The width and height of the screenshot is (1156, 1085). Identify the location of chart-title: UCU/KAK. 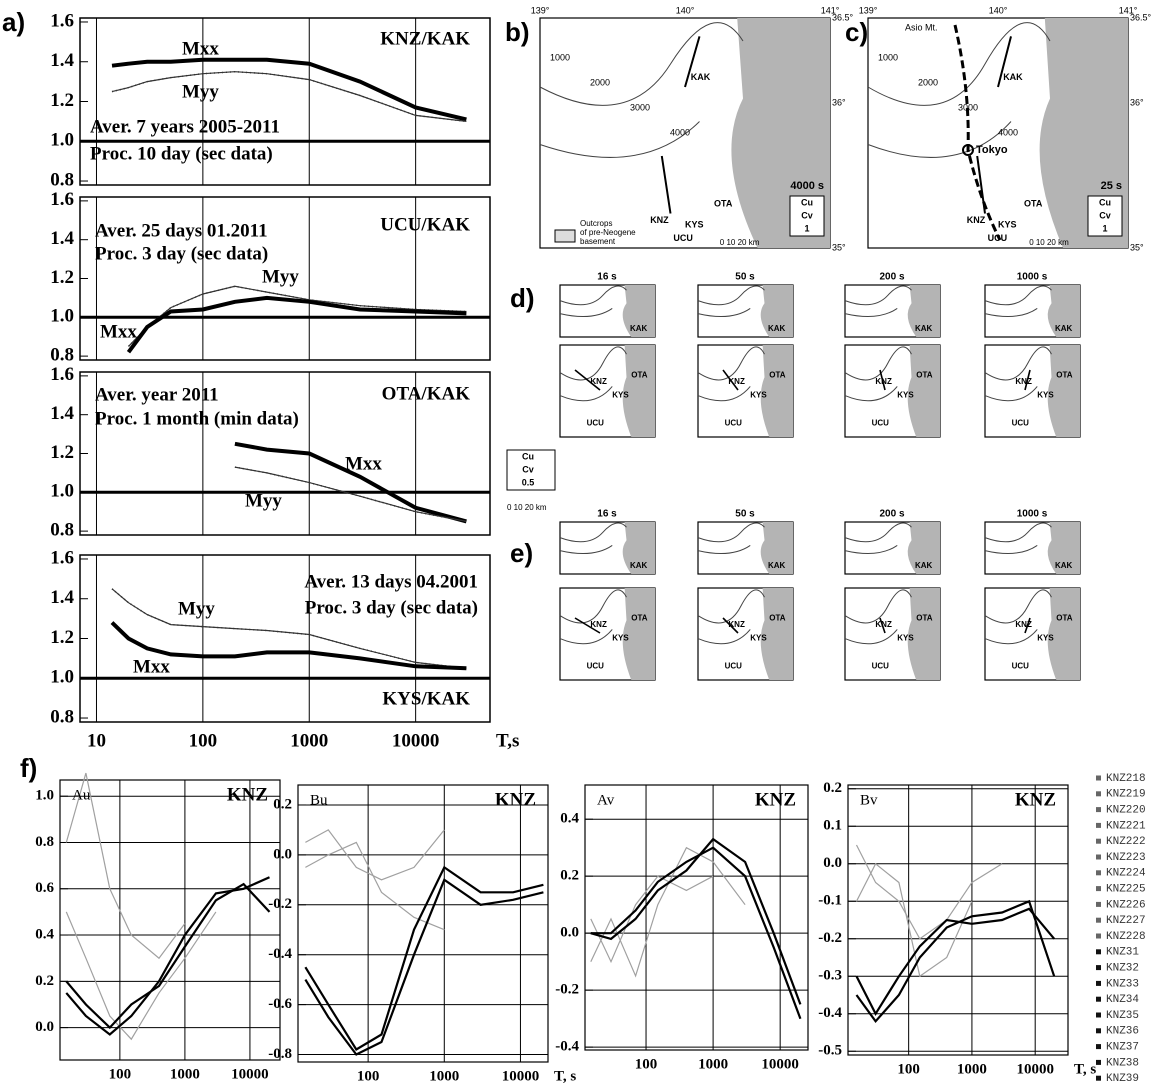
(425, 224).